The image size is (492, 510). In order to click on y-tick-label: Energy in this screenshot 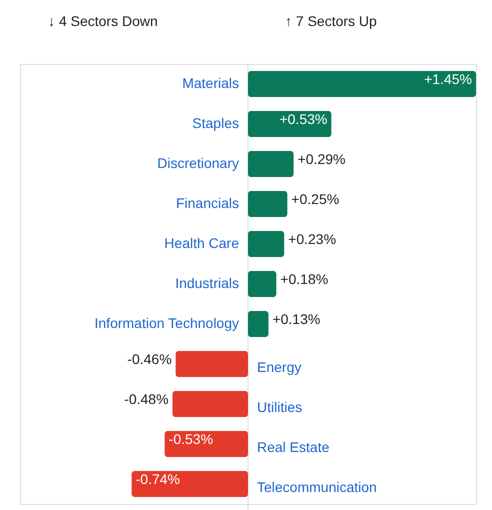, I will do `click(279, 367)`.